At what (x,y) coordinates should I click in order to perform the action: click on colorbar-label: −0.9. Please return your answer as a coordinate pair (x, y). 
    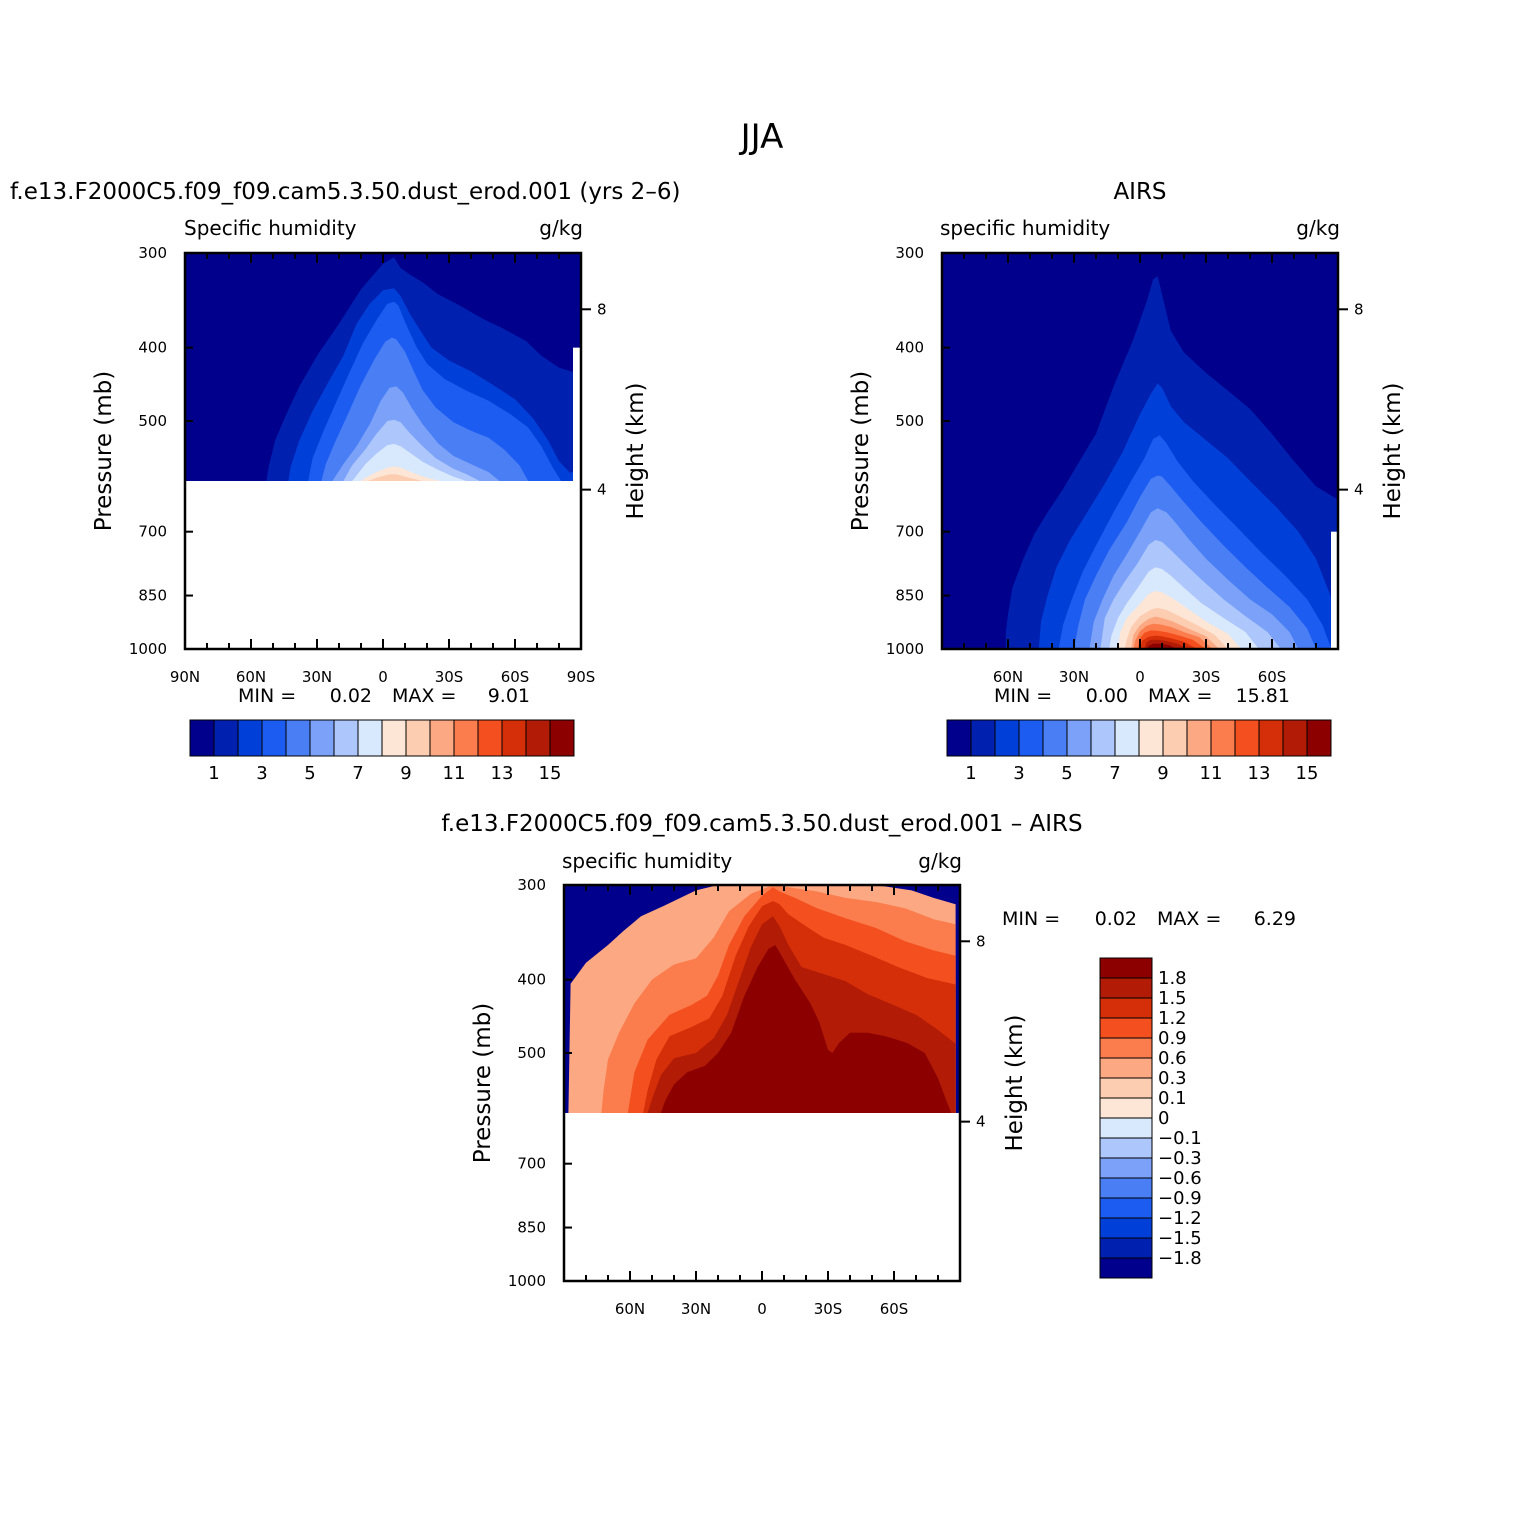
    Looking at the image, I should click on (1180, 1198).